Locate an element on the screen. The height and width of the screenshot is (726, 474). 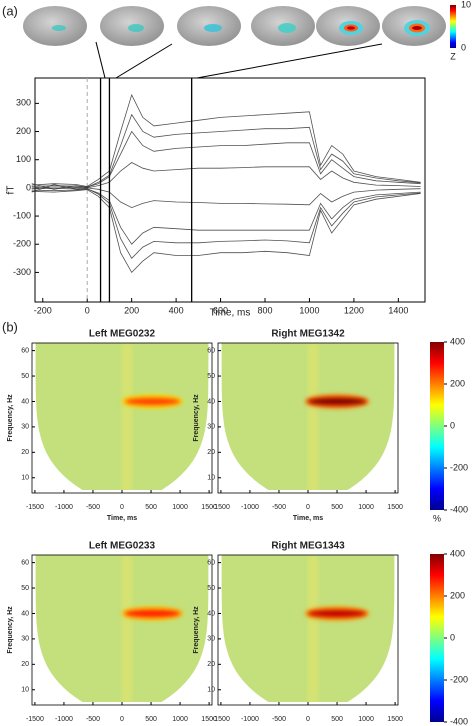
y-axis-label: fT is located at coordinates (11, 190).